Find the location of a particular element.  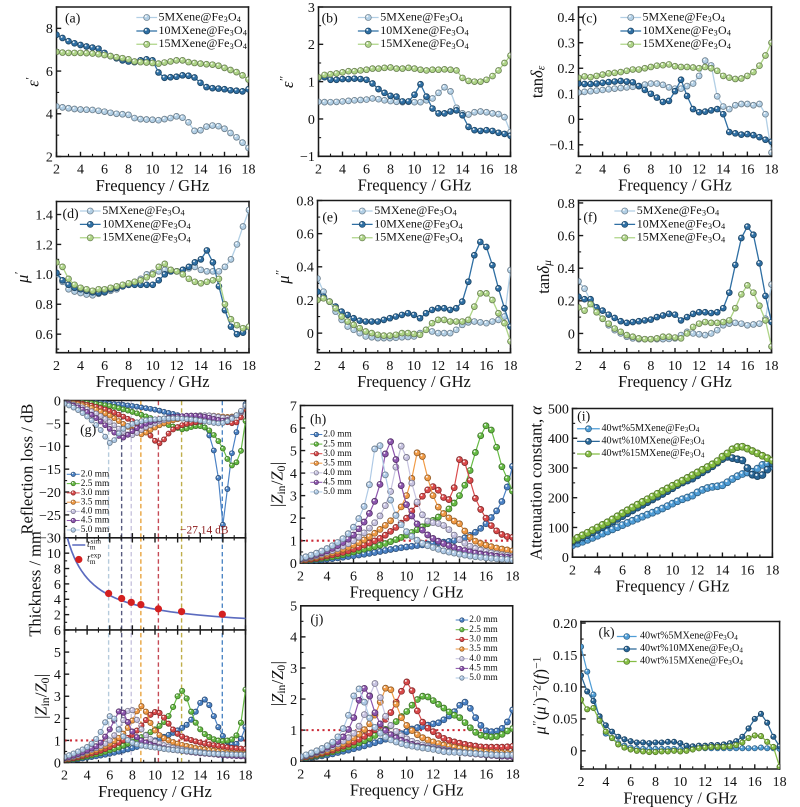

svg-text: 4.0 mm is located at coordinates (95, 512).